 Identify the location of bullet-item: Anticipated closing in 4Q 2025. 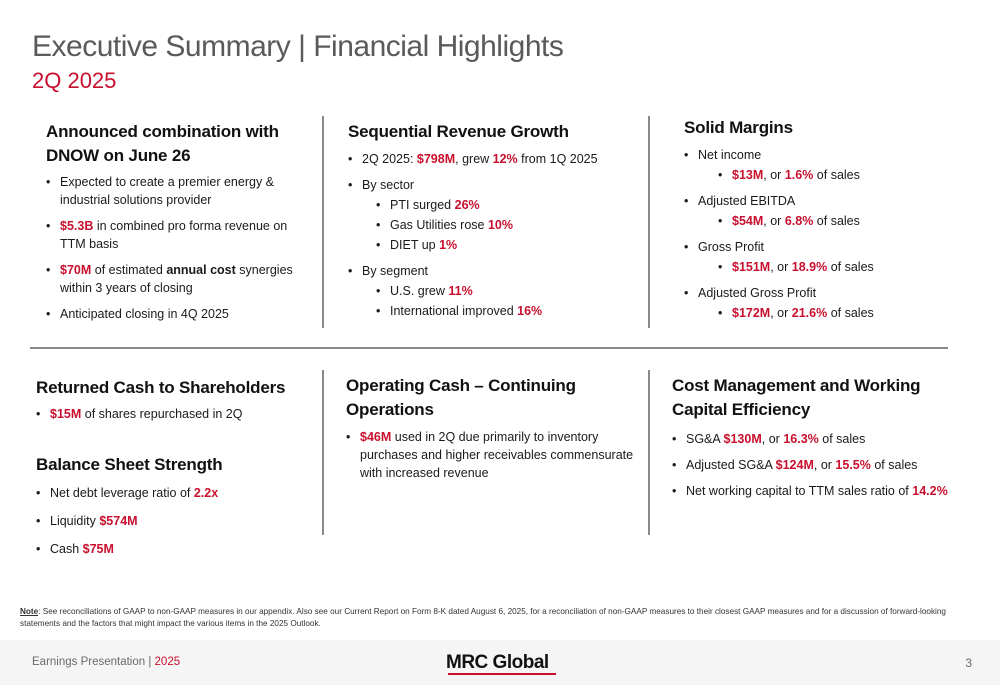
(171, 314).